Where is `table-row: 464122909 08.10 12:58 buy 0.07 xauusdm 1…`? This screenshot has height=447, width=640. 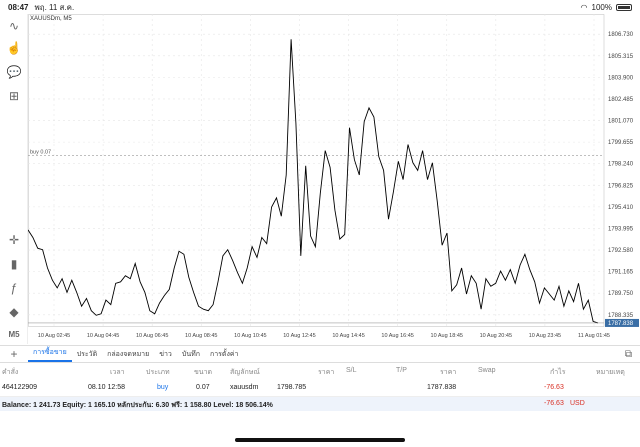 table-row: 464122909 08.10 12:58 buy 0.07 xauusdm 1… is located at coordinates (320, 388).